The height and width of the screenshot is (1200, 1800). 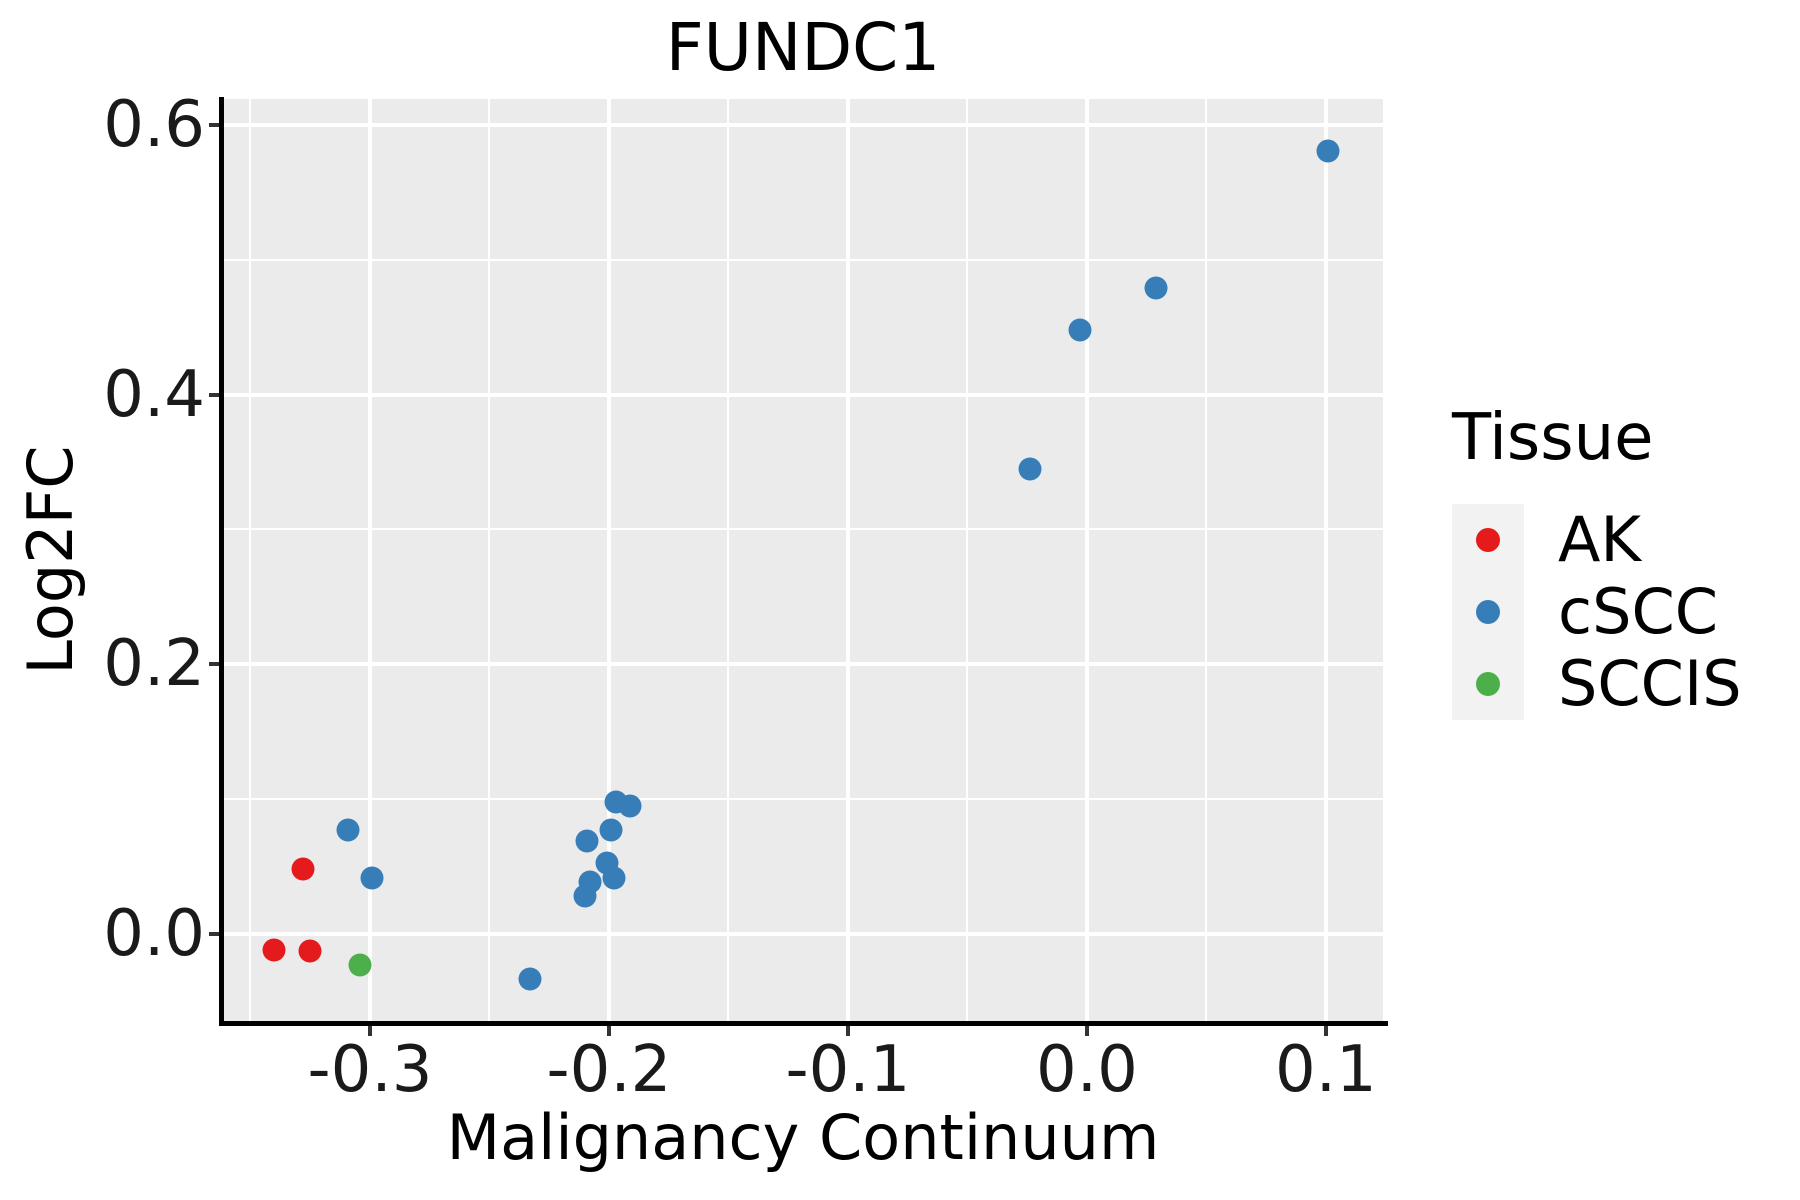 What do you see at coordinates (1650, 683) in the screenshot?
I see `legend-label-SCCIS: SCCIS` at bounding box center [1650, 683].